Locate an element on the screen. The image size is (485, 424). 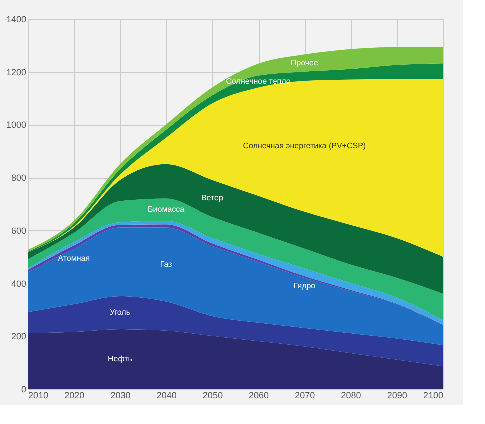
x-tick-label: 2040 is located at coordinates (166, 395).